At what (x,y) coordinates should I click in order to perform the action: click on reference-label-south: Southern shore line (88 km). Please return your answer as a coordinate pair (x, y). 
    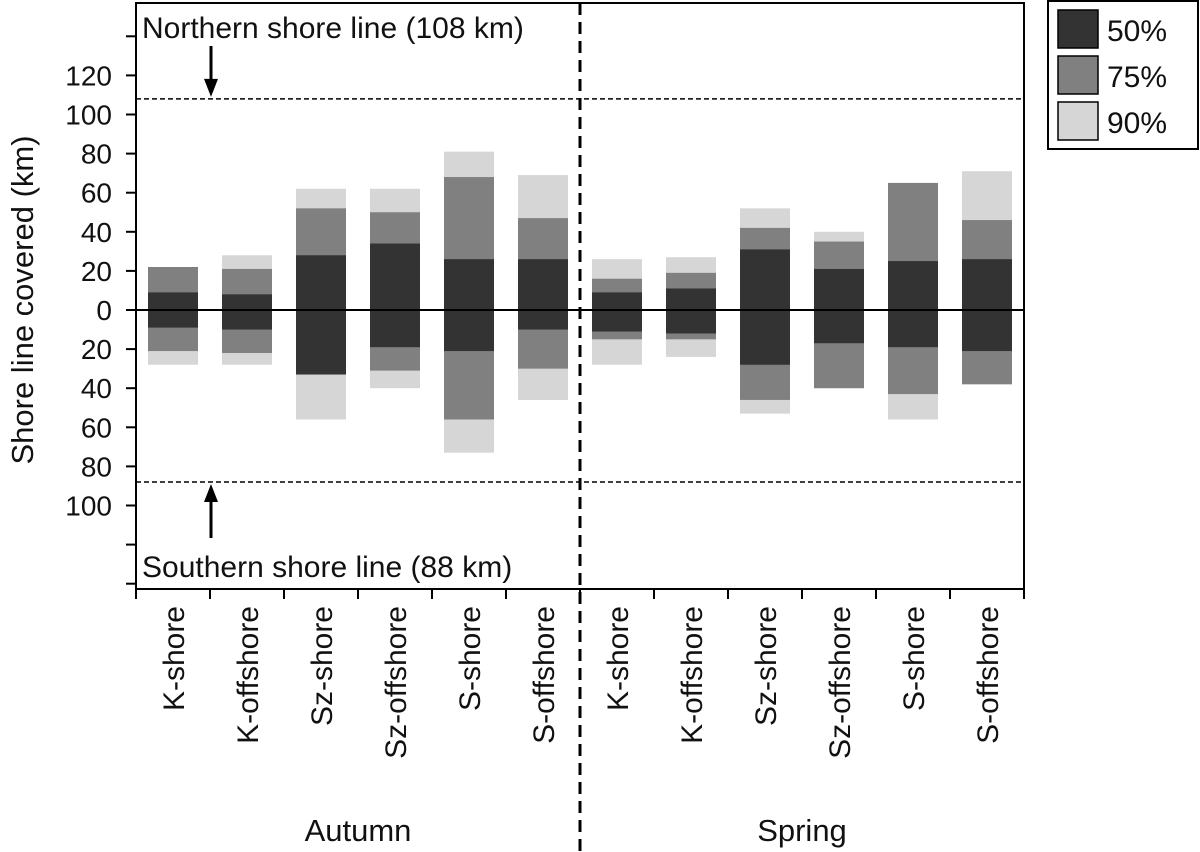
    Looking at the image, I should click on (327, 567).